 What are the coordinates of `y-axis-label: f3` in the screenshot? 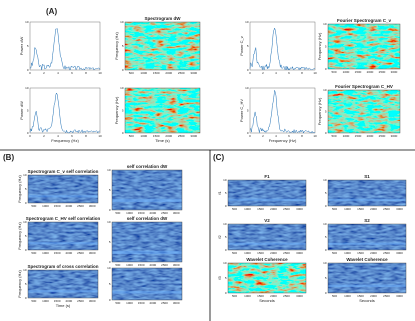 It's located at (219, 278).